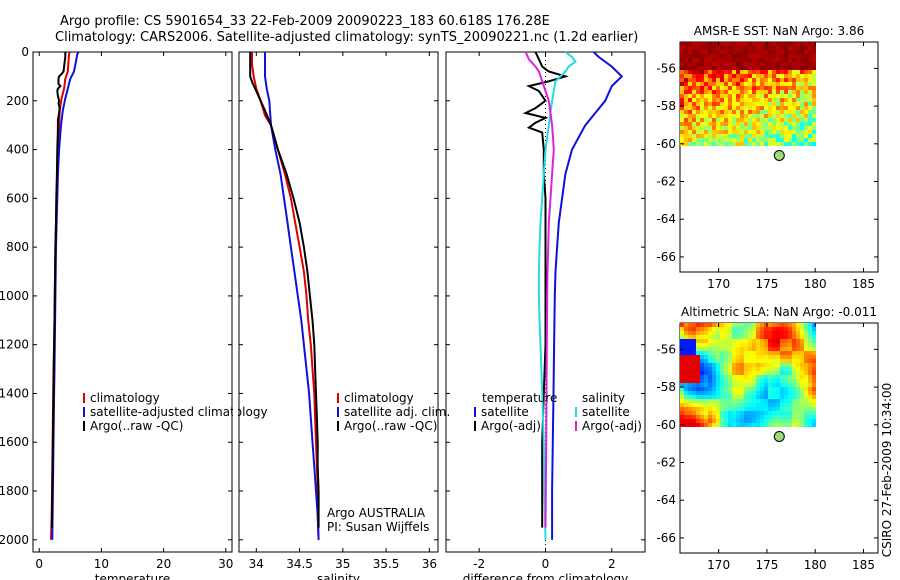  I want to click on legend-climatology-sal: climatology, so click(379, 398).